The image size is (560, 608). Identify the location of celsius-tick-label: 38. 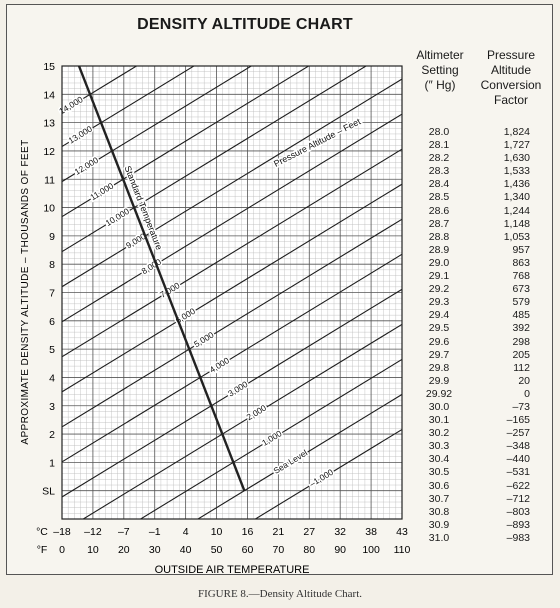
(371, 532).